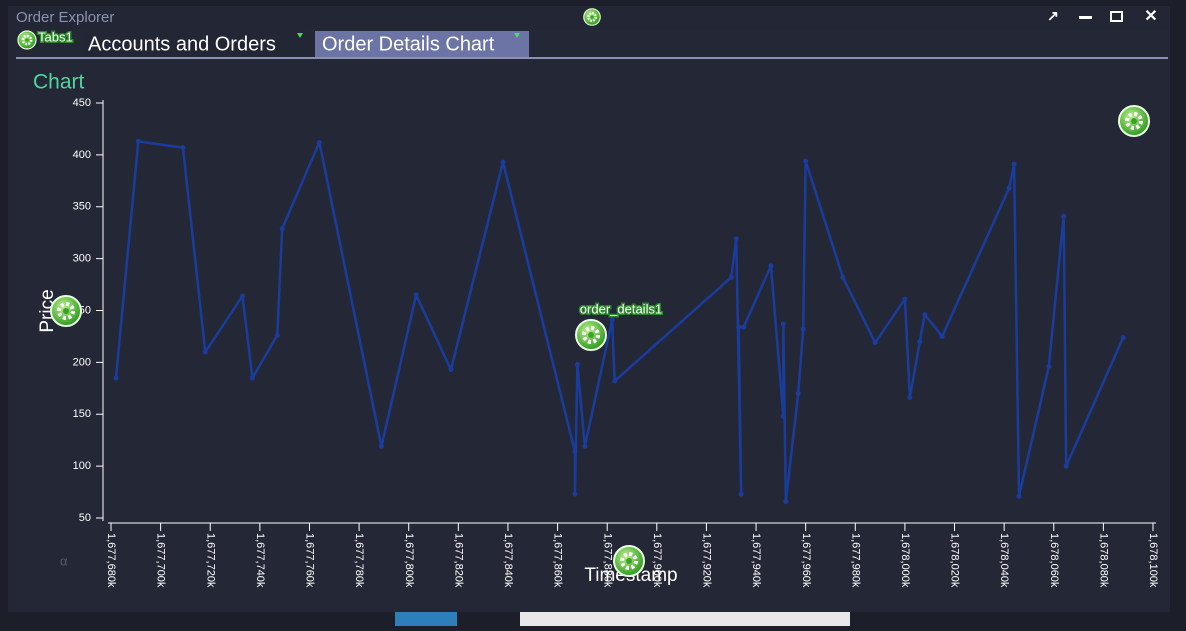  What do you see at coordinates (64, 560) in the screenshot?
I see `corner-glyph: α` at bounding box center [64, 560].